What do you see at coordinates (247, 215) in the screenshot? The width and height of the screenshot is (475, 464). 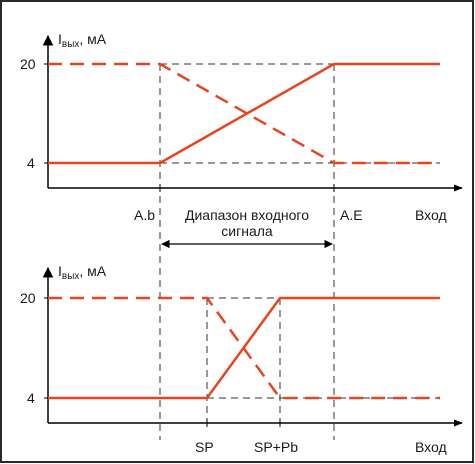 I see `range-label-line1: Диапазон входного` at bounding box center [247, 215].